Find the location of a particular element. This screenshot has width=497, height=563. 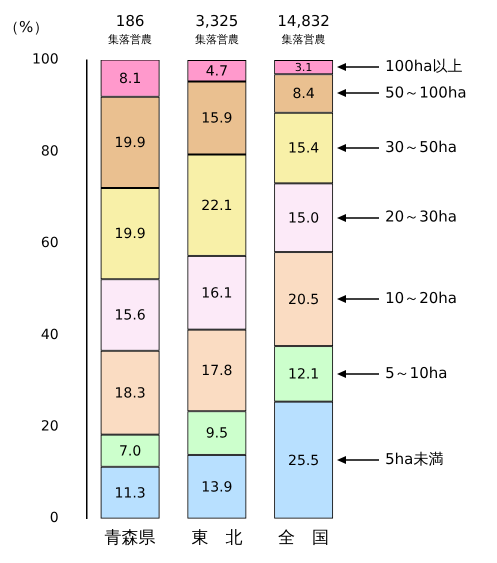

data-label: 3.1 is located at coordinates (303, 67).